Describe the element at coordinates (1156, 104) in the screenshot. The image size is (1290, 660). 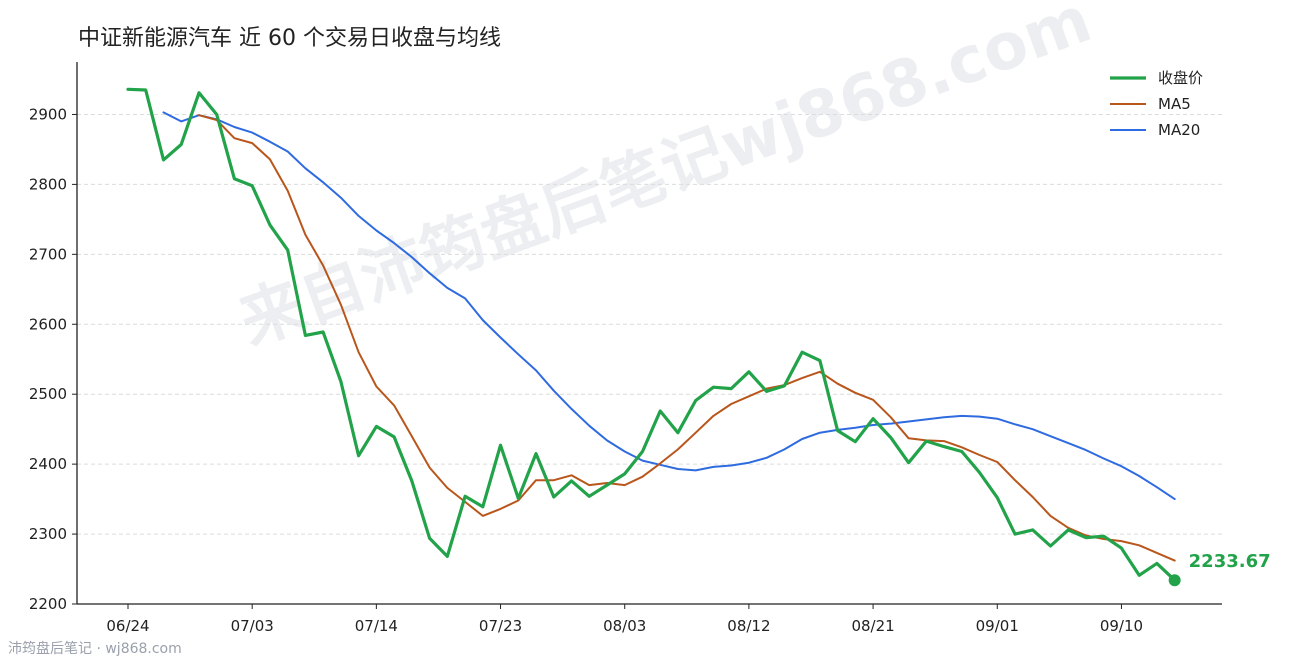
I see `legend: 收盘价 MA5 MA20` at that location.